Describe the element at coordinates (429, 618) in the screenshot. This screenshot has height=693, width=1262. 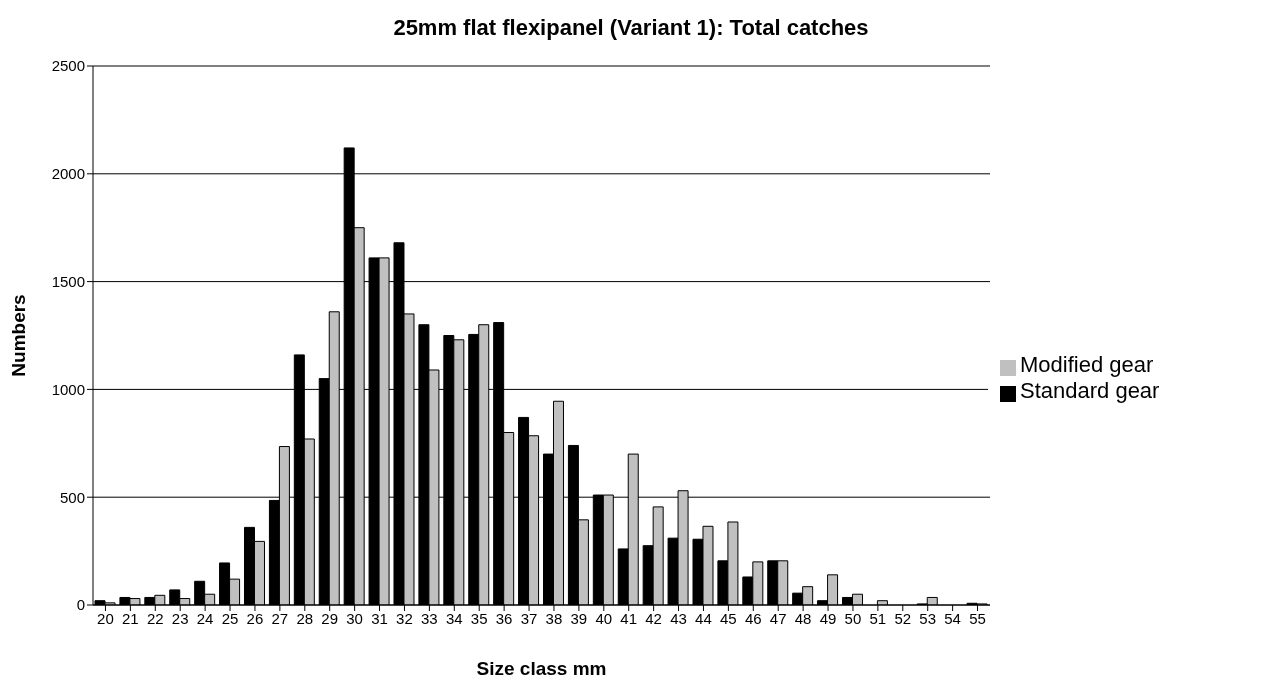
I see `x-tick-label: 33` at that location.